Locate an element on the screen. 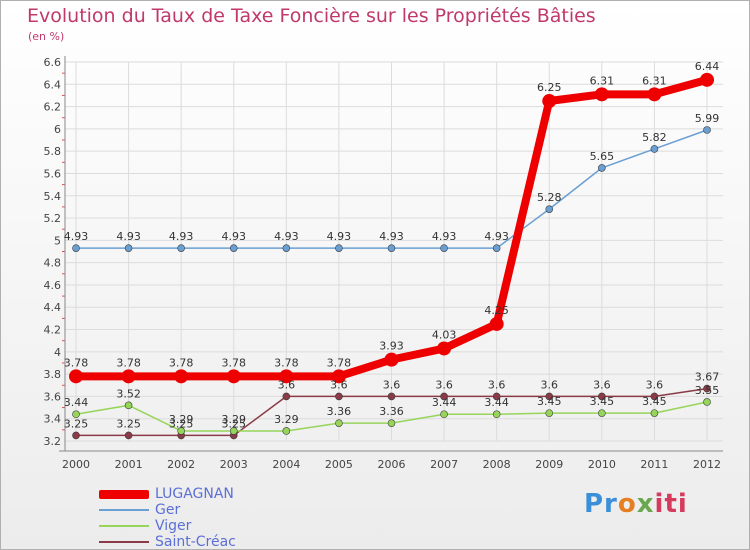 The width and height of the screenshot is (750, 550). legend-item: LUGAGNAN is located at coordinates (167, 494).